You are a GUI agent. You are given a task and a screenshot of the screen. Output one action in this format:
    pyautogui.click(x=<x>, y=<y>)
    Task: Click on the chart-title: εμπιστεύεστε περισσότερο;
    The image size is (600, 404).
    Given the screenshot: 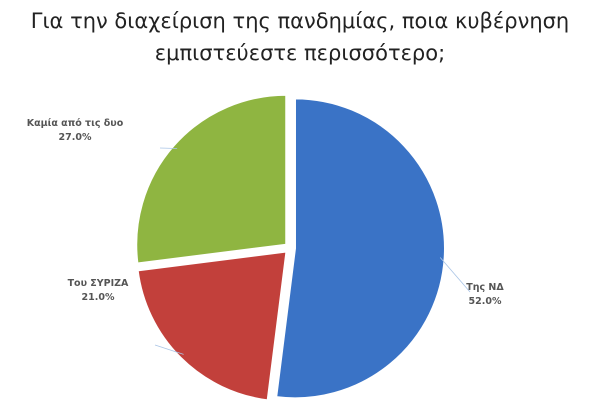 What is the action you would take?
    pyautogui.click(x=300, y=53)
    